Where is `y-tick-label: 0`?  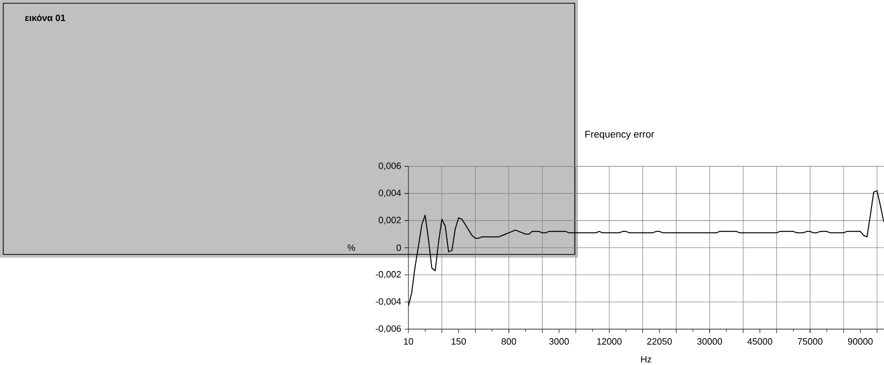 y-tick-label: 0 is located at coordinates (398, 247).